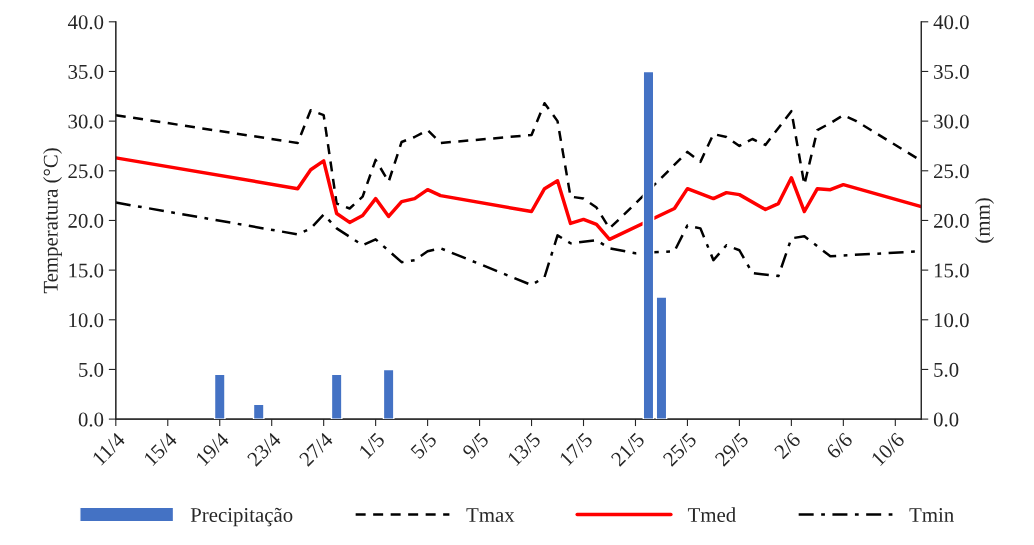 The width and height of the screenshot is (1034, 545). Describe the element at coordinates (888, 449) in the screenshot. I see `x-tick-label: 10/6` at that location.